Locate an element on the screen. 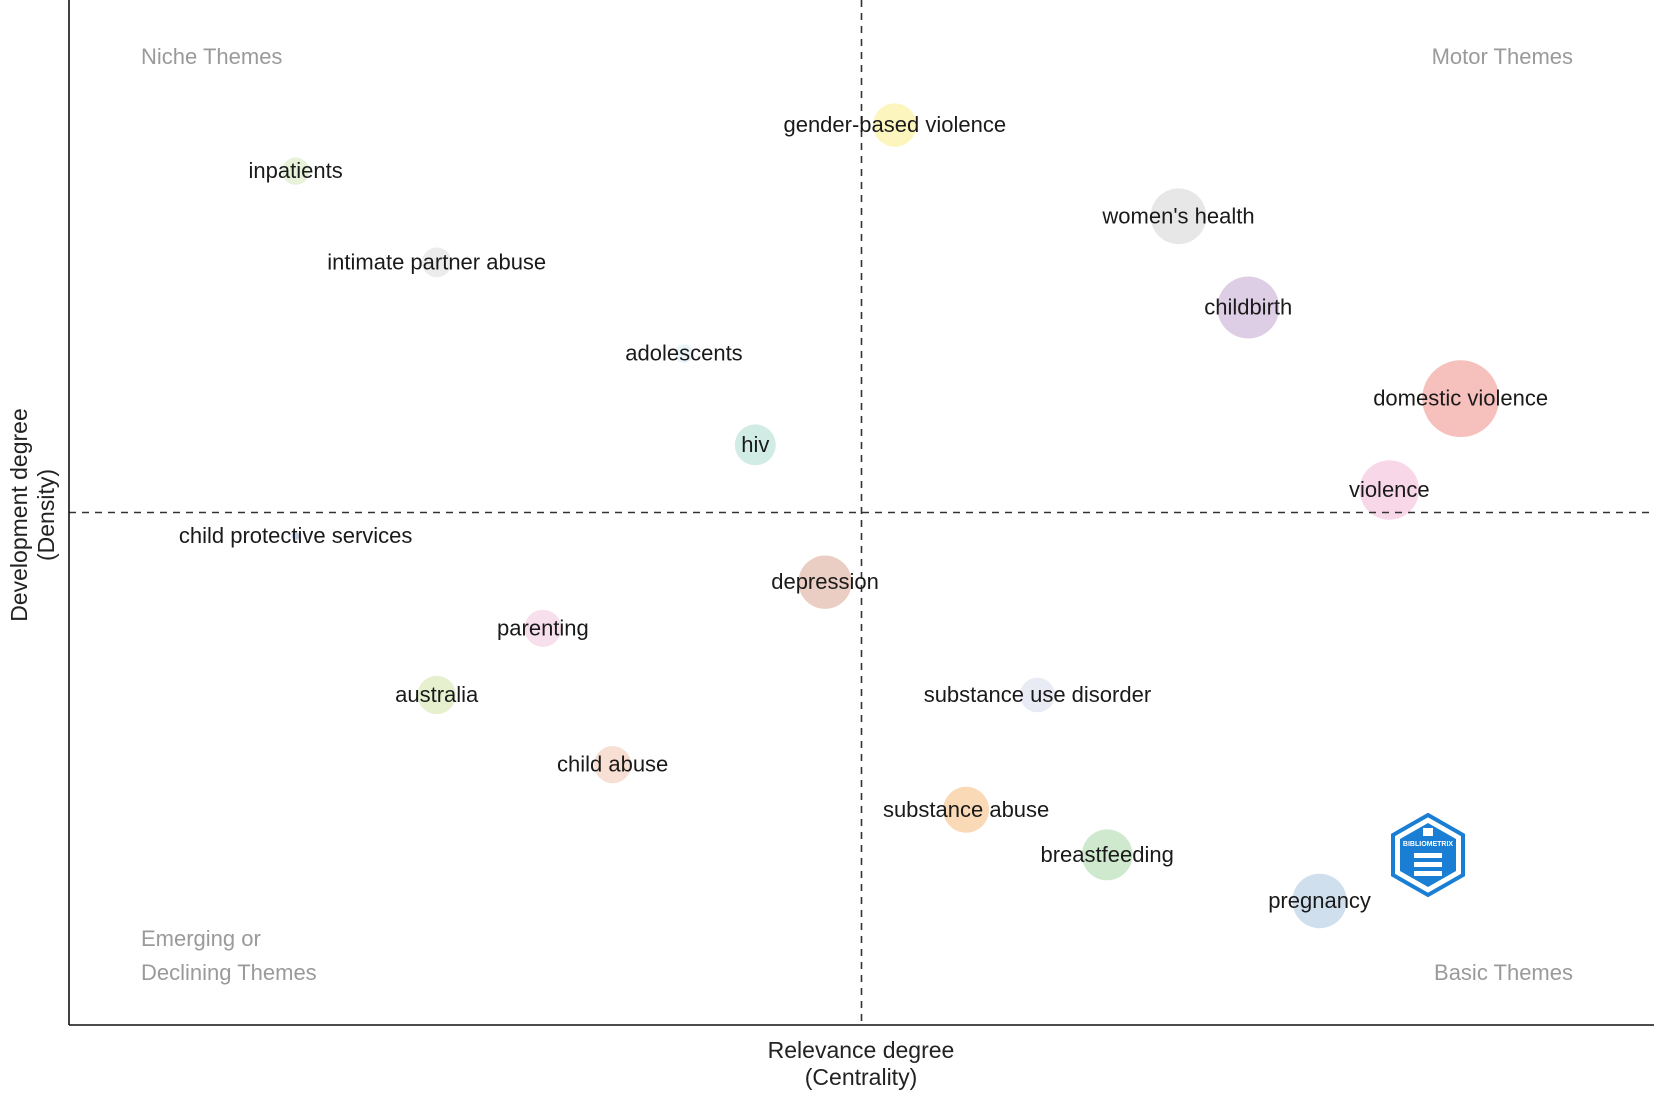  bubble-label-parenting: parenting is located at coordinates (543, 627).